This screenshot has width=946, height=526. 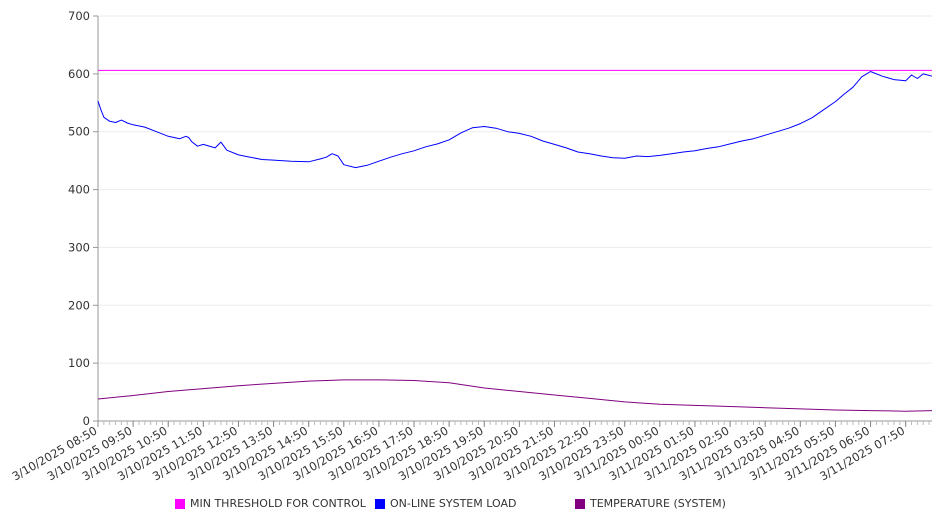 I want to click on y-tick-label-600: 600, so click(x=79, y=74).